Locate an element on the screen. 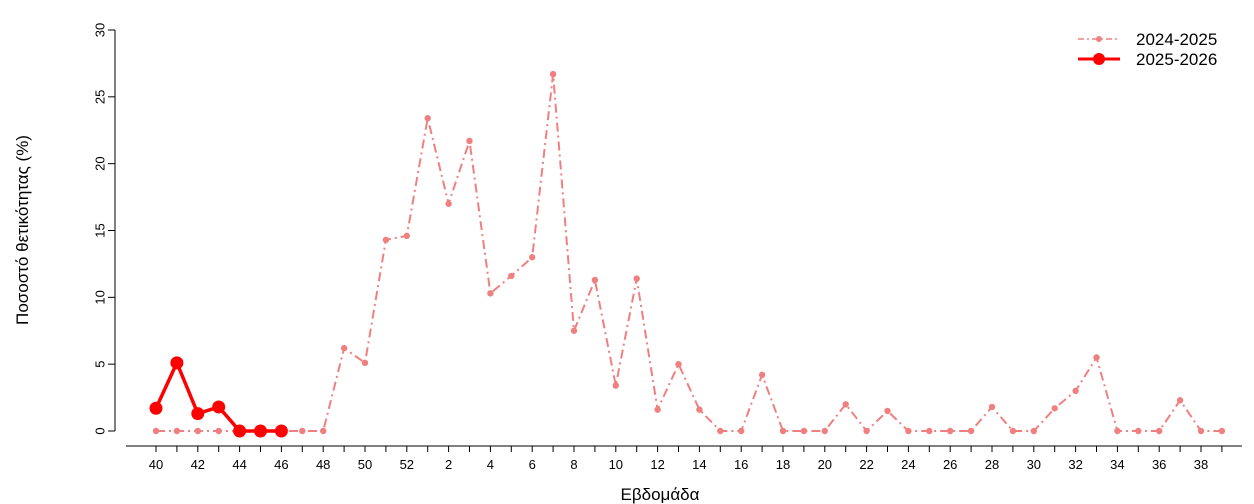 The width and height of the screenshot is (1254, 504). x-tick-label: 30 is located at coordinates (1034, 464).